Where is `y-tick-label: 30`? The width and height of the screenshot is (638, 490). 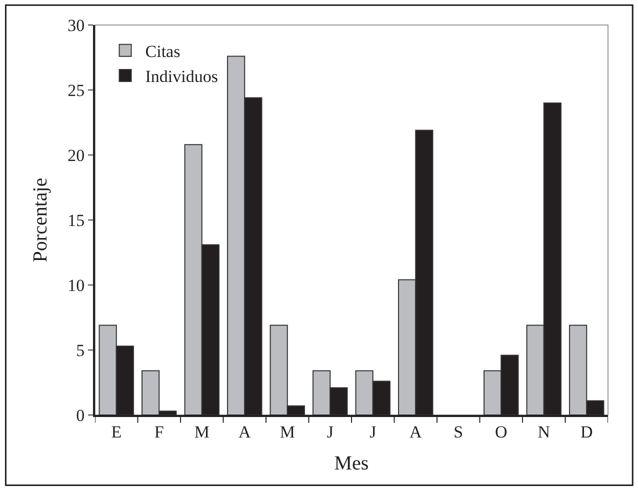 y-tick-label: 30 is located at coordinates (76, 25).